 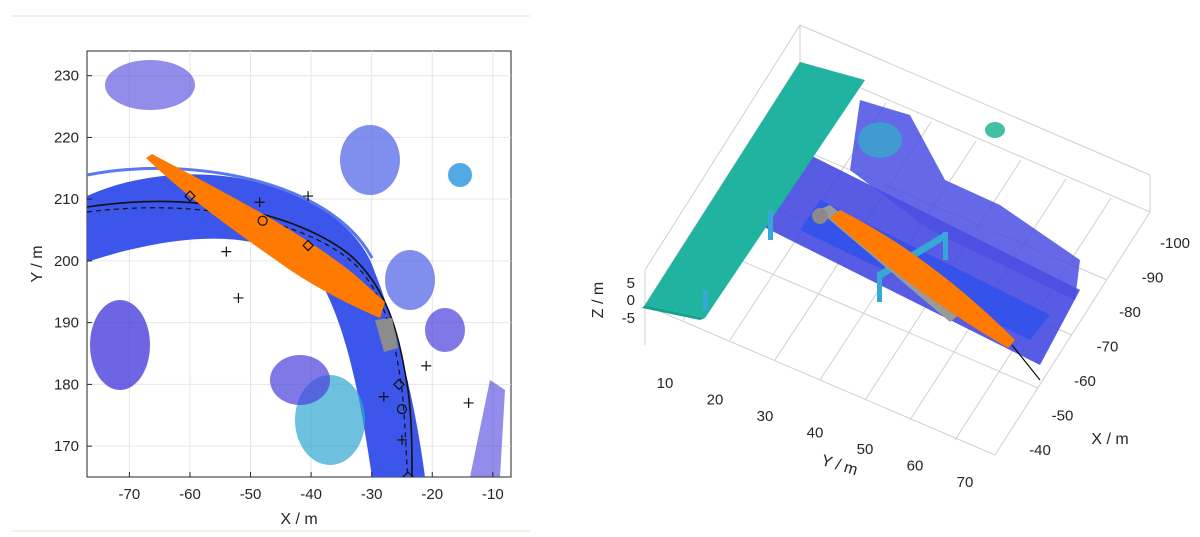 What do you see at coordinates (915, 466) in the screenshot?
I see `y-tick-label-3d: 60` at bounding box center [915, 466].